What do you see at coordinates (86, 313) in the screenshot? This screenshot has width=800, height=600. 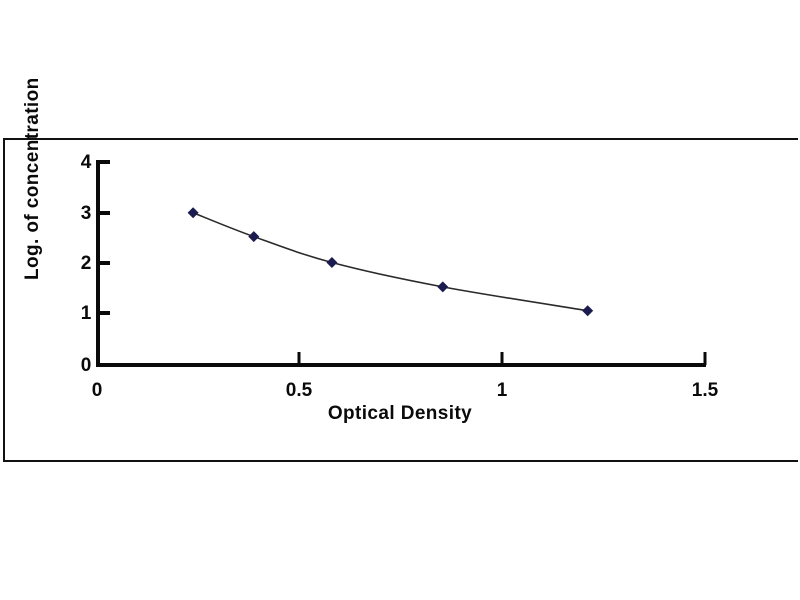 I see `y-tick-label-1: 1` at bounding box center [86, 313].